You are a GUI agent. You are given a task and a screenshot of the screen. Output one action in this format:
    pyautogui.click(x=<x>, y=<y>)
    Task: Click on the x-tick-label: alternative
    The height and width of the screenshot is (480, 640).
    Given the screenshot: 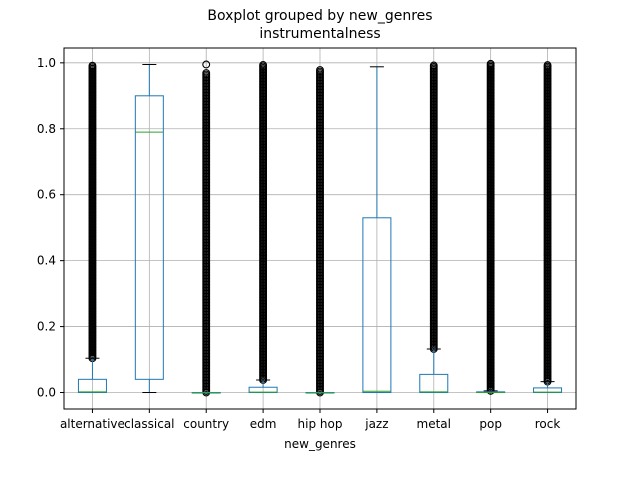 What is the action you would take?
    pyautogui.click(x=92, y=424)
    